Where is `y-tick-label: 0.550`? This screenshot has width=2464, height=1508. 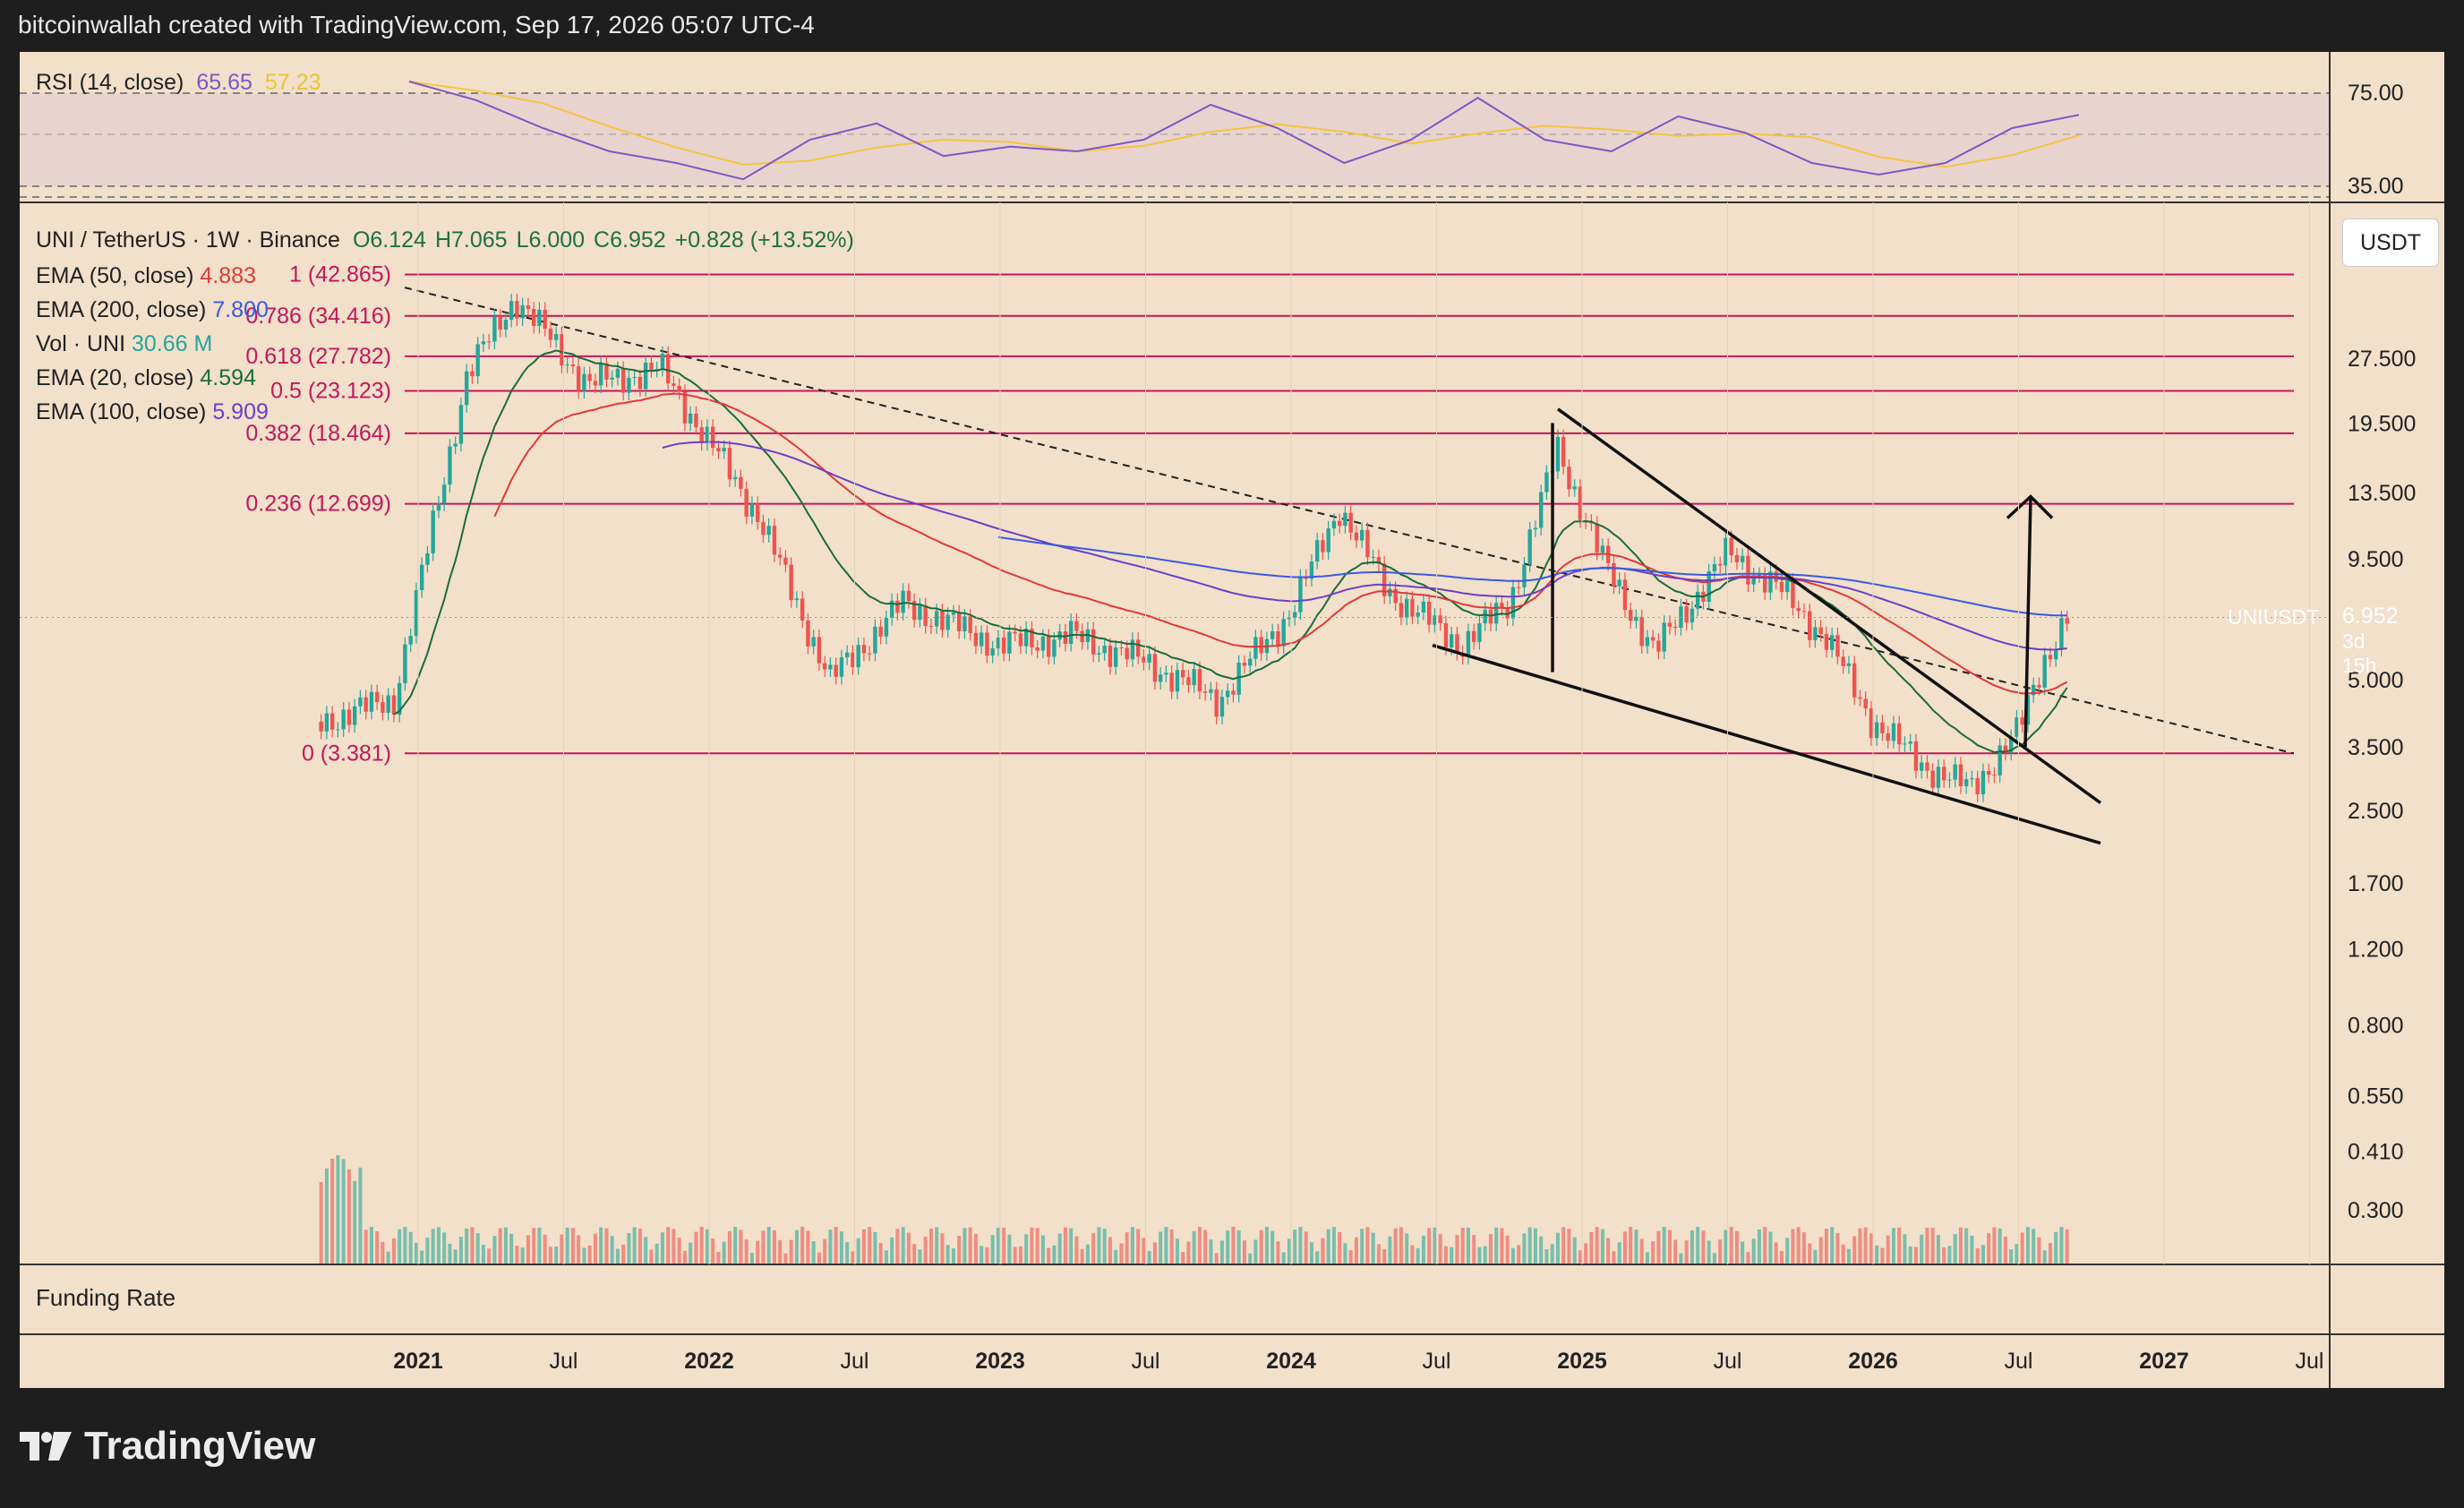 y-tick-label: 0.550 is located at coordinates (2376, 1097).